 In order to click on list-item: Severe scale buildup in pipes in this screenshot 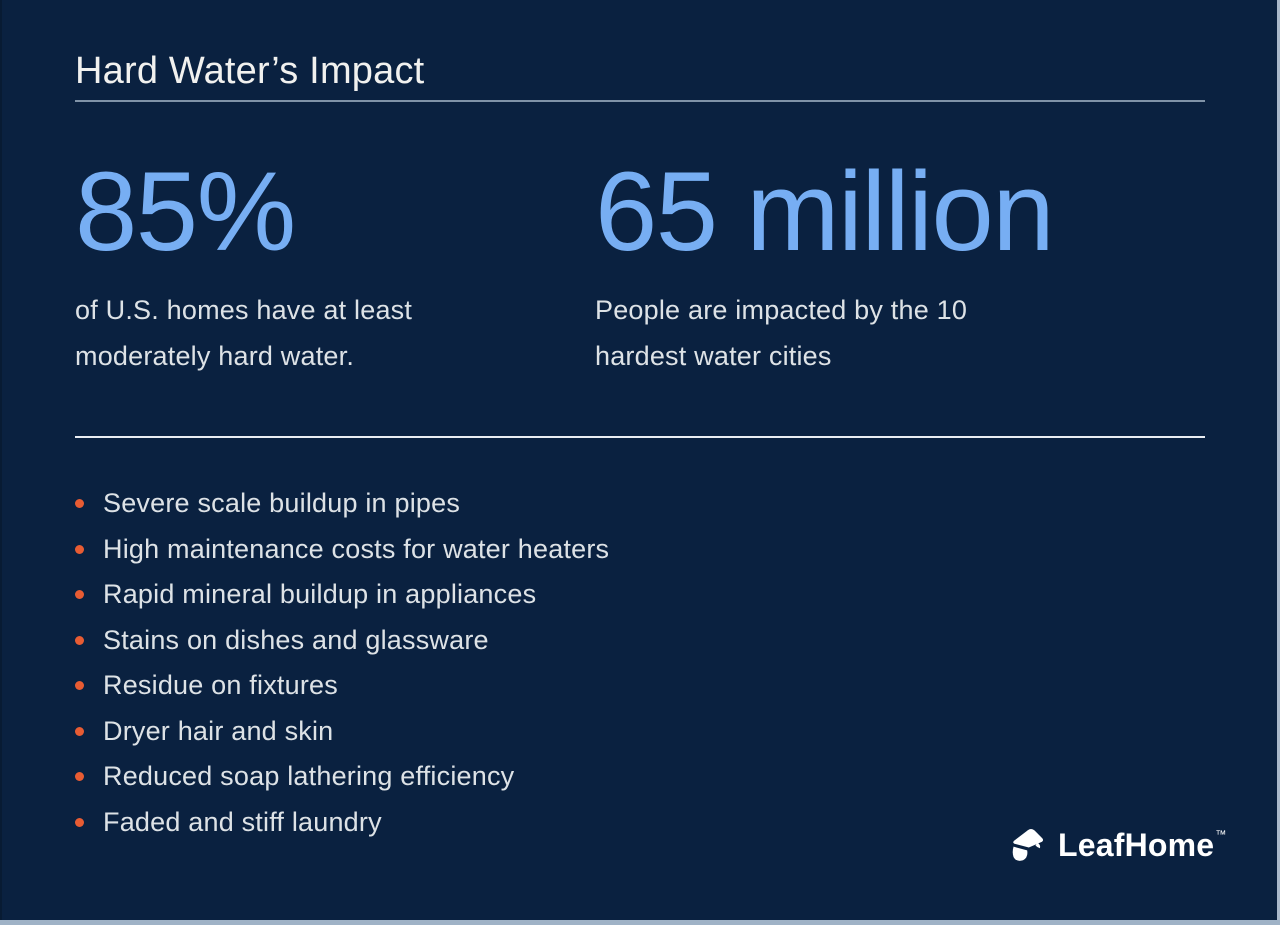, I will do `click(342, 504)`.